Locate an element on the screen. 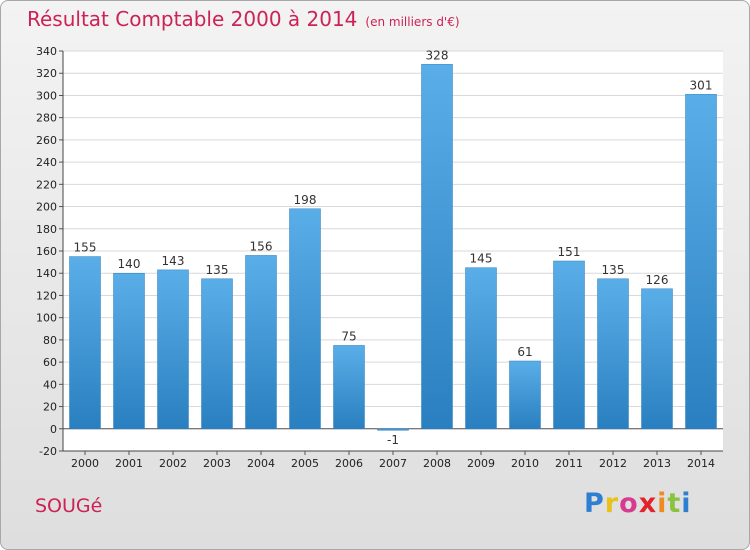 This screenshot has height=550, width=750. x-tick-label: 2001 is located at coordinates (129, 463).